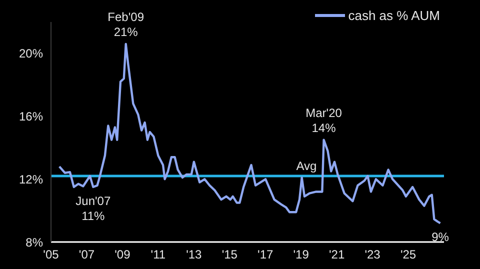  Describe the element at coordinates (93, 208) in the screenshot. I see `annotation: Jun'07 11%` at that location.